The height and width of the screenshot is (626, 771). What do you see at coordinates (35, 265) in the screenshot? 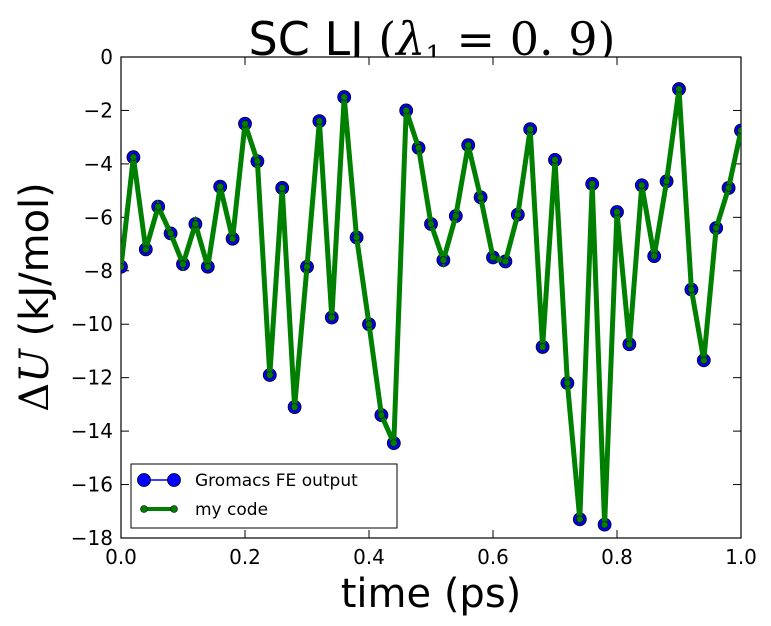
I see `y-title-unit: (kJ/mol)` at bounding box center [35, 265].